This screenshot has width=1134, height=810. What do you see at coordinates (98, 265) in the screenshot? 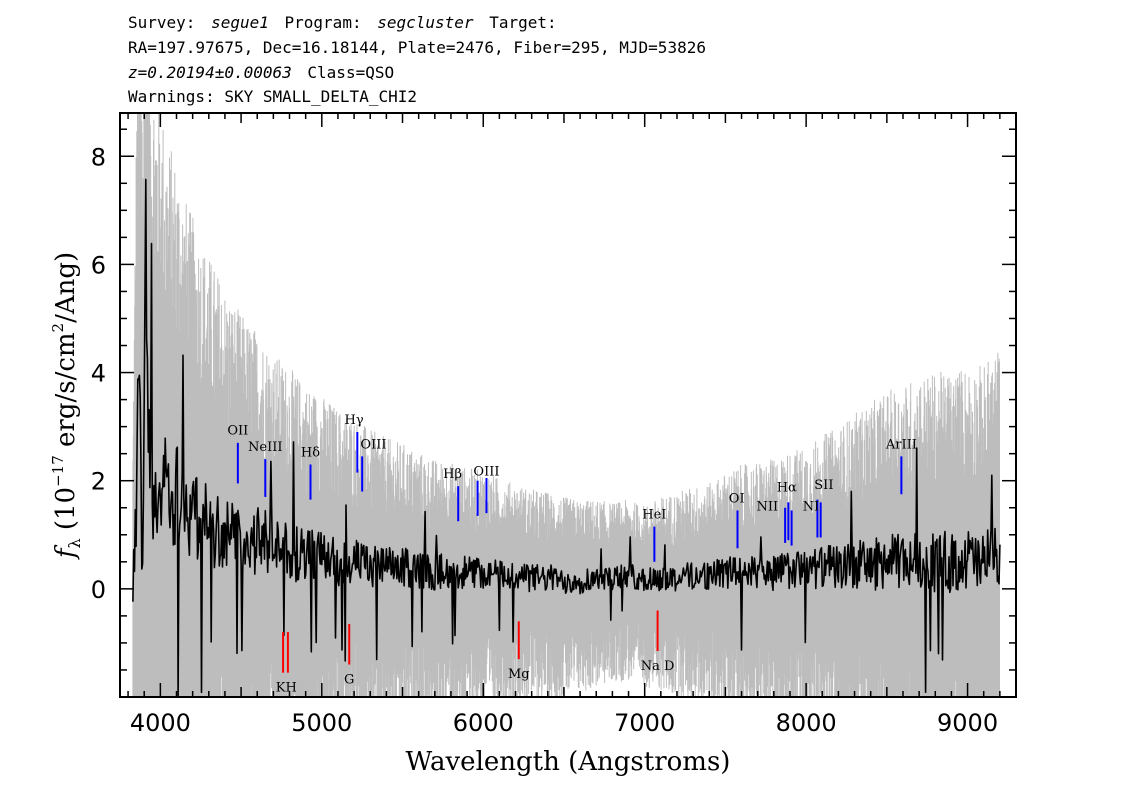
I see `y-tick-label: 6` at bounding box center [98, 265].